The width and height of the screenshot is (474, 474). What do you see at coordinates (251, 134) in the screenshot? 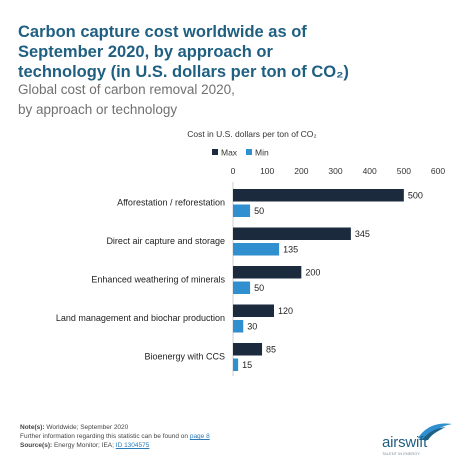
I see `chart-title: Cost in U.S. dollars per ton of CO₂` at bounding box center [251, 134].